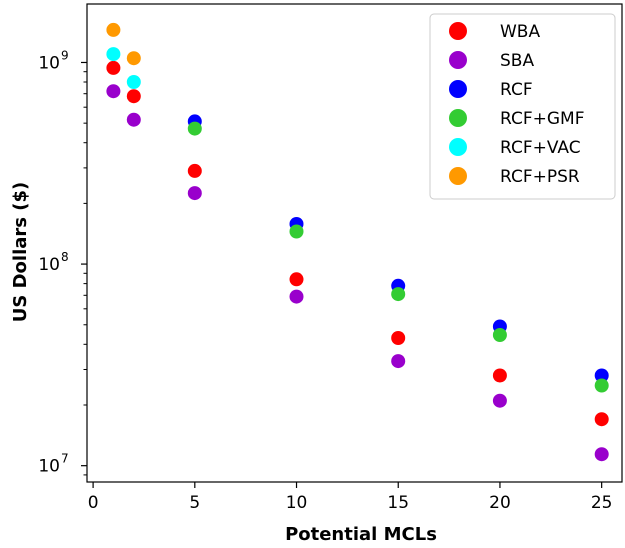  What do you see at coordinates (65, 459) in the screenshot?
I see `y-tick-exponent: 7` at bounding box center [65, 459].